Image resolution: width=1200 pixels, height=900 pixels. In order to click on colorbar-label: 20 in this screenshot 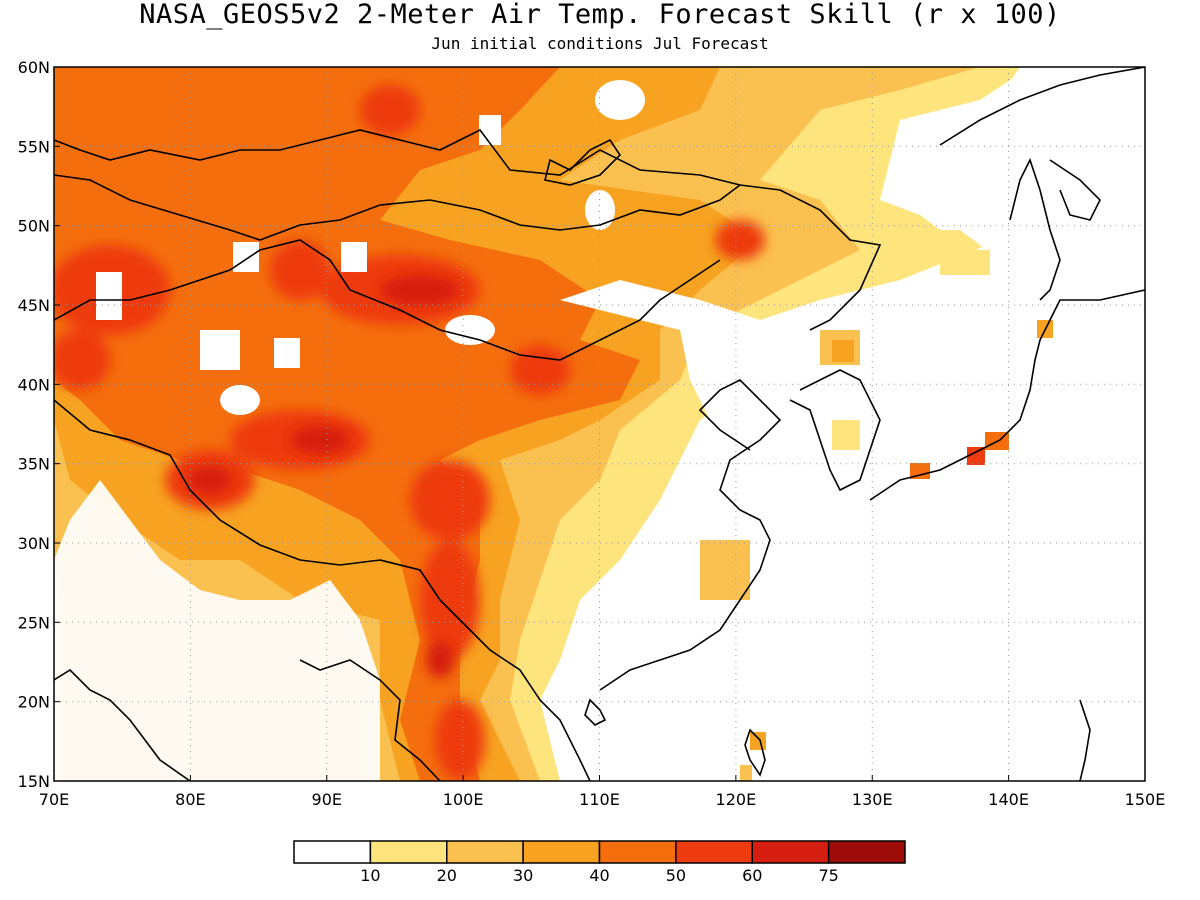, I will do `click(447, 875)`.